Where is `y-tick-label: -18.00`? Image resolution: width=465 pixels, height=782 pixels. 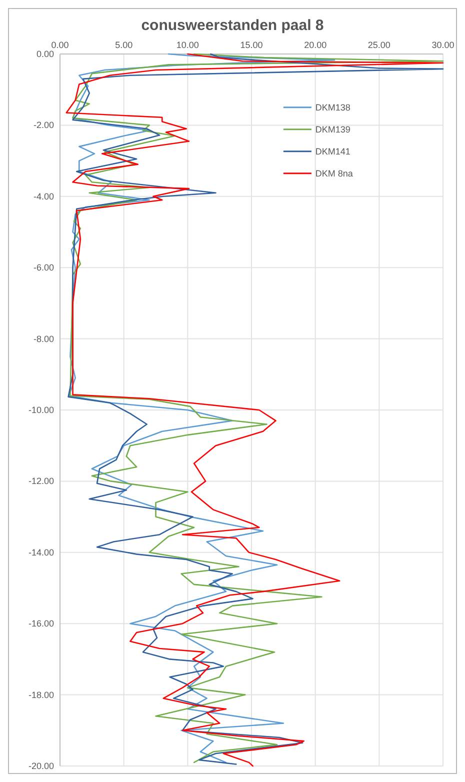 y-tick-label: -18.00 is located at coordinates (41, 695).